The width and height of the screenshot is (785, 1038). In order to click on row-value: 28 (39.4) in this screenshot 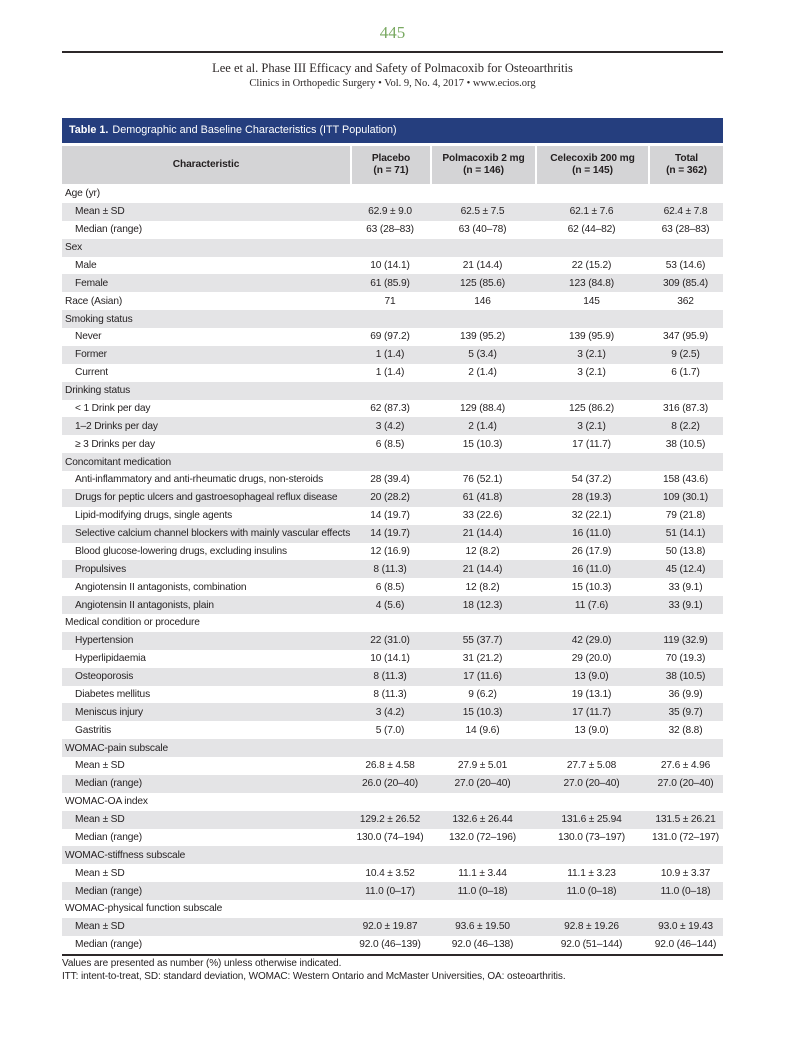, I will do `click(390, 480)`.